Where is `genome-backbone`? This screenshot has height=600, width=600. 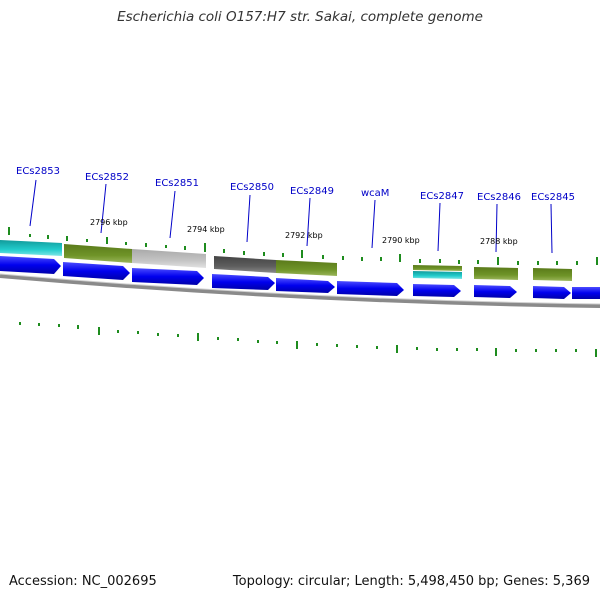
genome-backbone is located at coordinates (300, 291).